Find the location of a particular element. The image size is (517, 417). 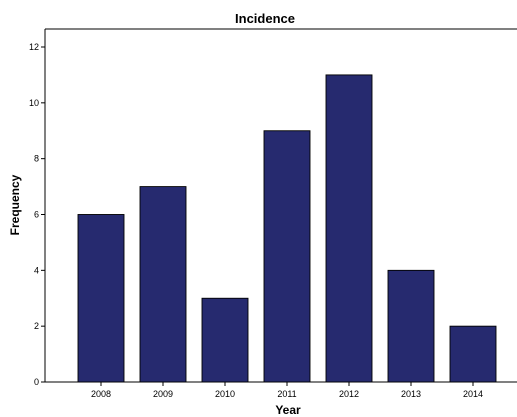

bar-2008 is located at coordinates (101, 298).